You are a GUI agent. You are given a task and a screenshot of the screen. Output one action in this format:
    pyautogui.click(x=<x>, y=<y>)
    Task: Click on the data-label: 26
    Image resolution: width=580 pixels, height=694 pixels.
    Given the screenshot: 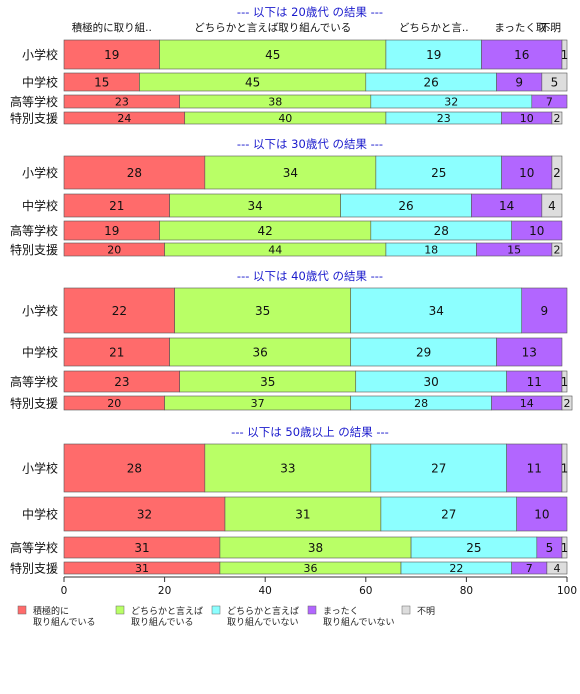 What is the action you would take?
    pyautogui.click(x=405, y=206)
    